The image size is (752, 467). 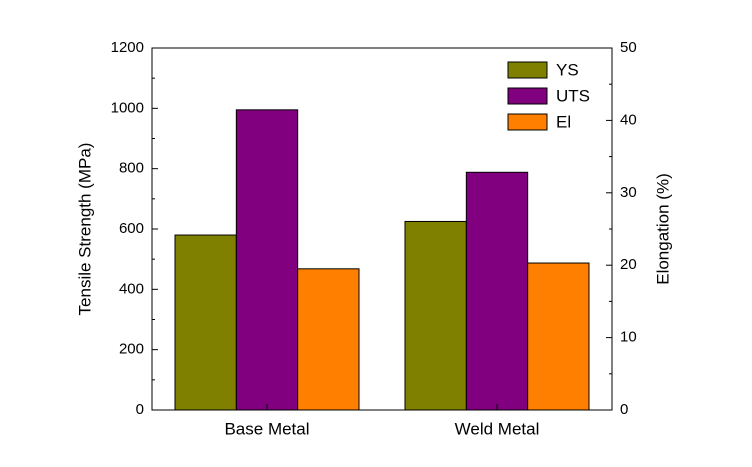 What do you see at coordinates (628, 337) in the screenshot?
I see `y2-tick-label: 10` at bounding box center [628, 337].